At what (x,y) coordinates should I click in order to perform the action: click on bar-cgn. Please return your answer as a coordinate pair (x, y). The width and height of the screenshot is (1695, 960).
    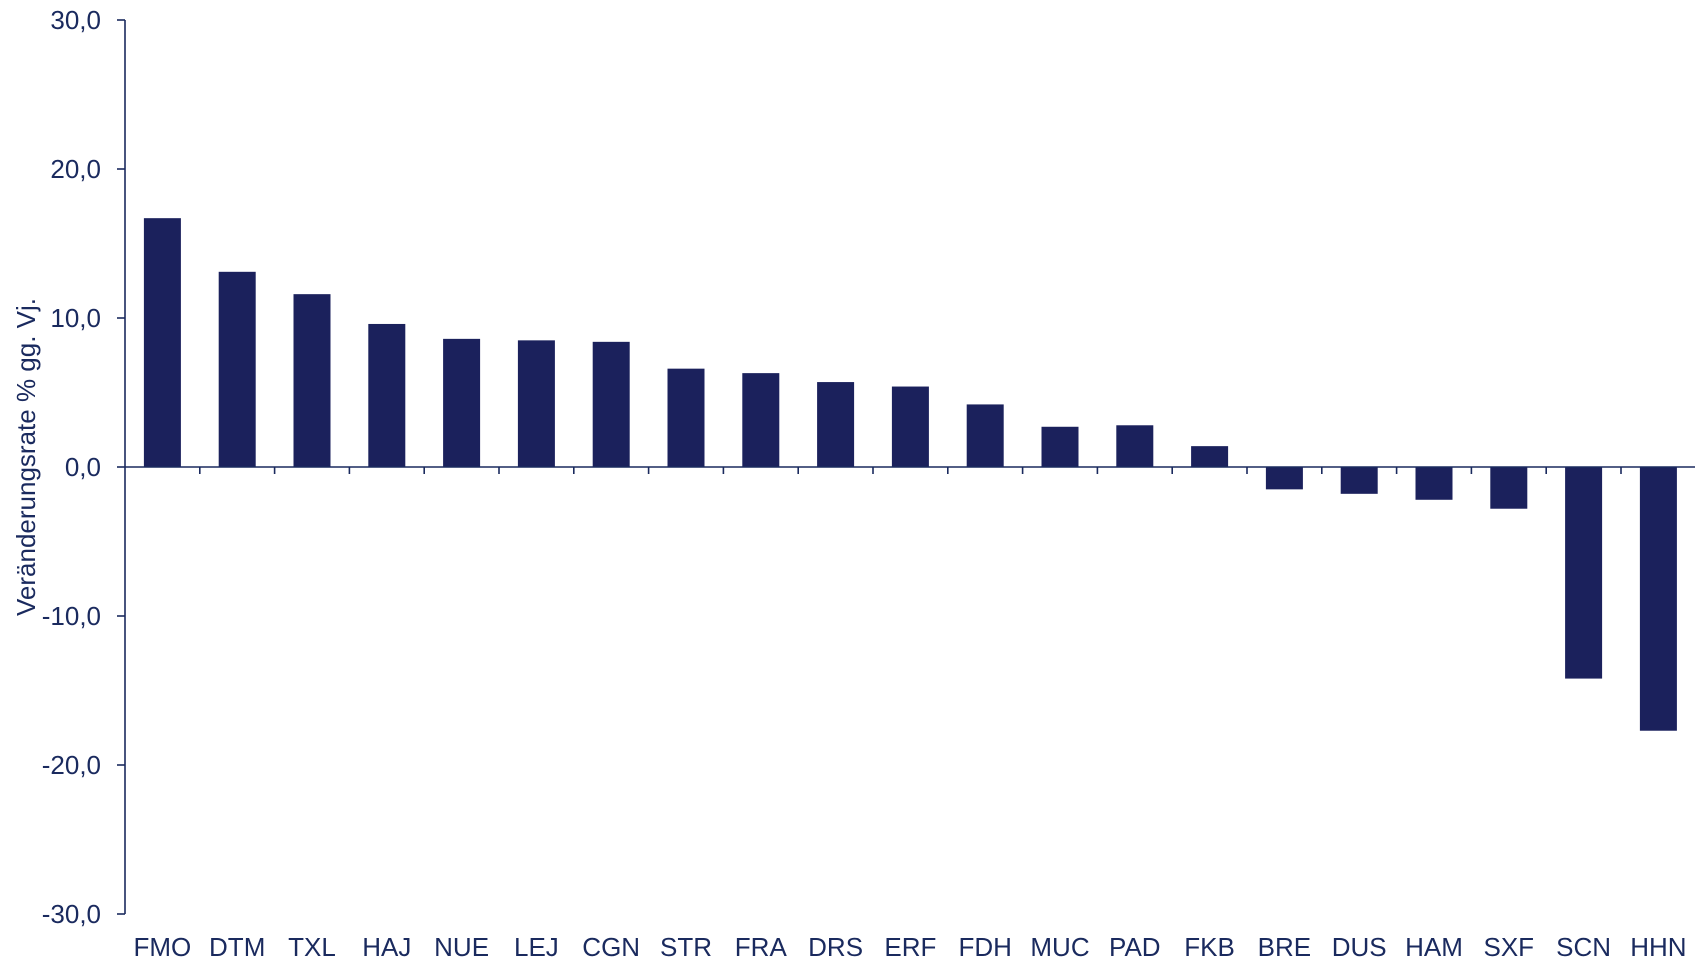
    Looking at the image, I should click on (611, 404).